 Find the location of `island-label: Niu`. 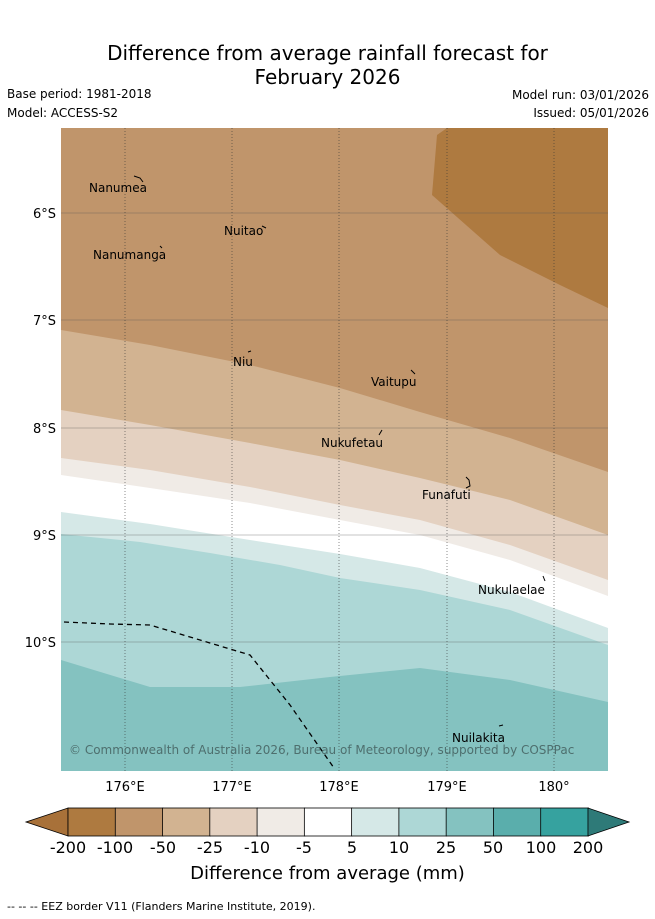

island-label: Niu is located at coordinates (243, 362).